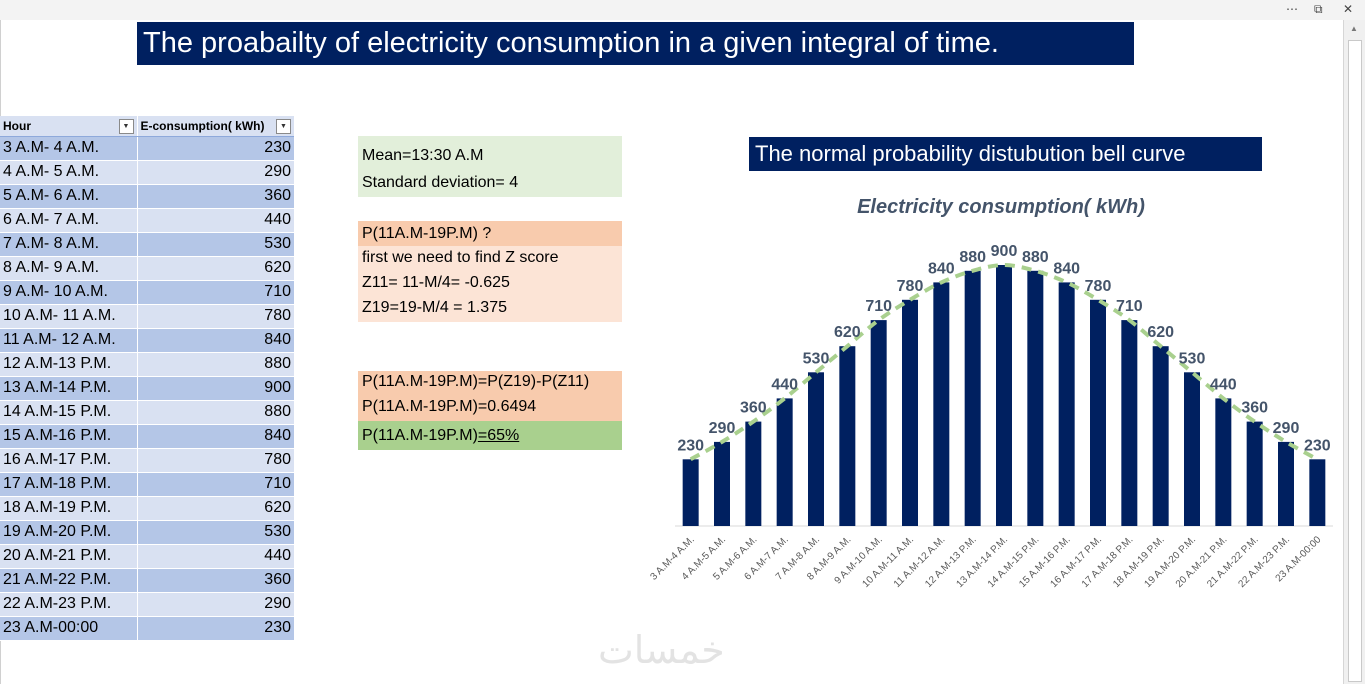 The image size is (1365, 684). Describe the element at coordinates (420, 435) in the screenshot. I see `final-result-prefix: P(11A.M-19P.M)` at that location.